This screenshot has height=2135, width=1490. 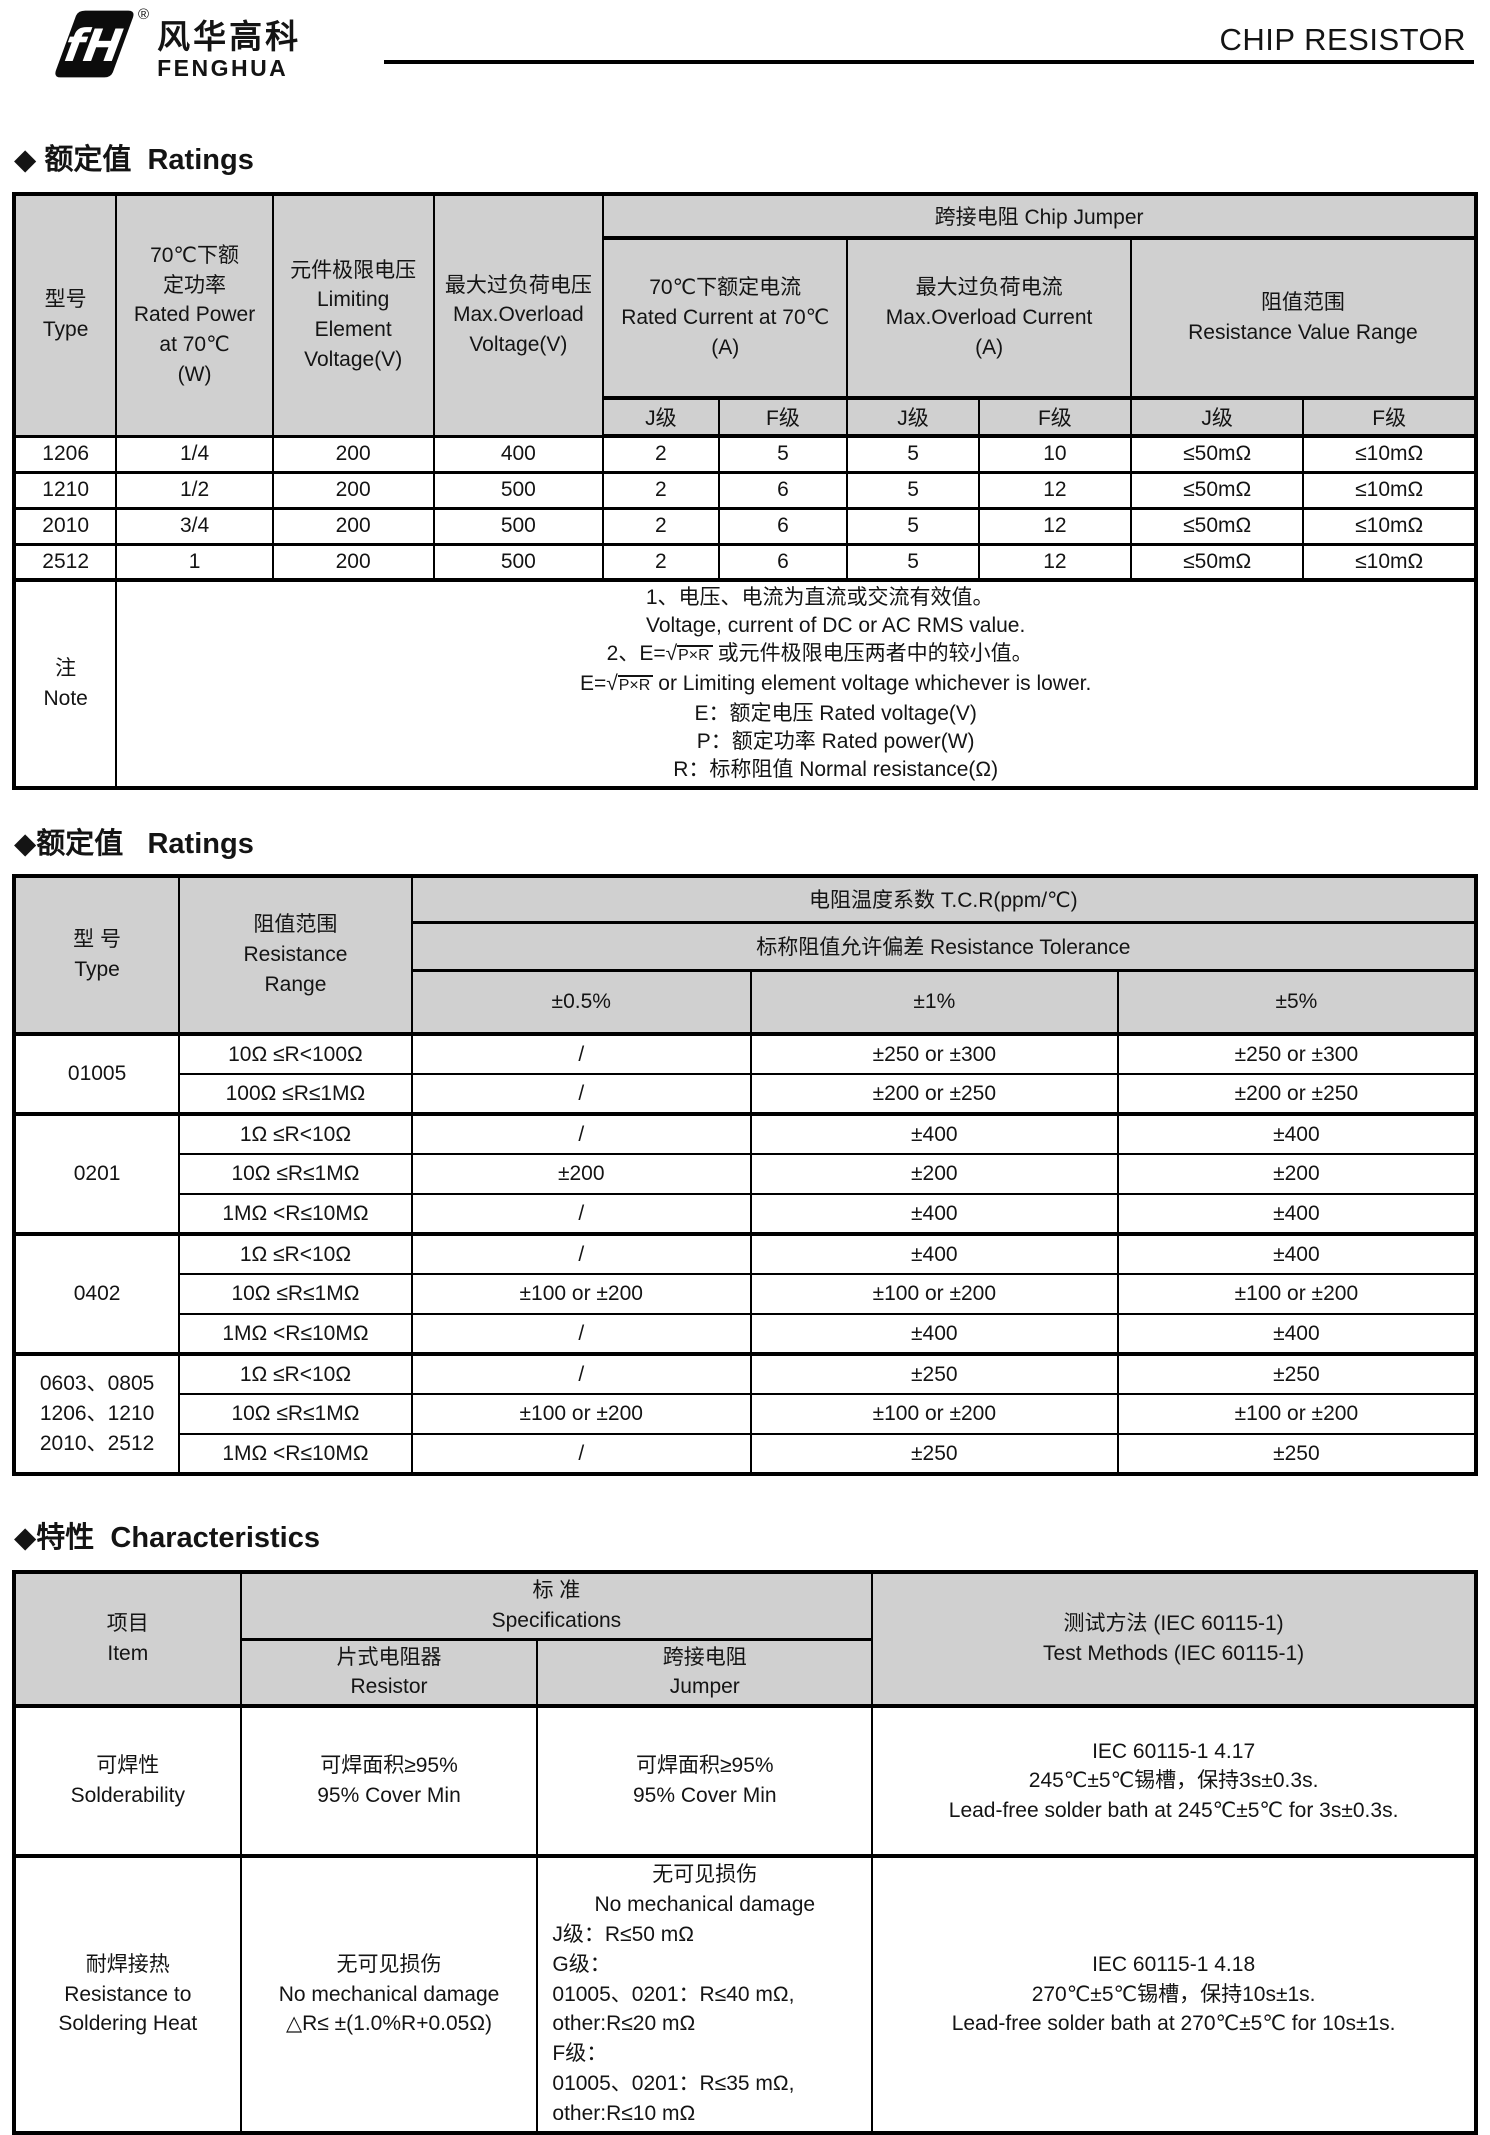 What do you see at coordinates (745, 417) in the screenshot?
I see `table-row: J级 F级 J级 F级 J级 F级` at bounding box center [745, 417].